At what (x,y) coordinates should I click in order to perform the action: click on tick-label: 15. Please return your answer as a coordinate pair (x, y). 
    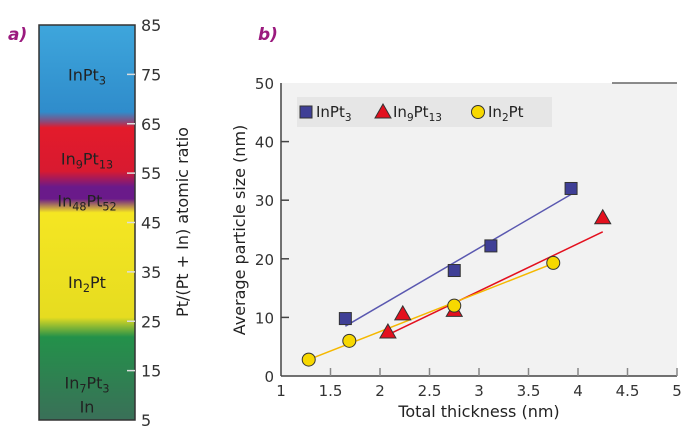
    Looking at the image, I should click on (151, 371).